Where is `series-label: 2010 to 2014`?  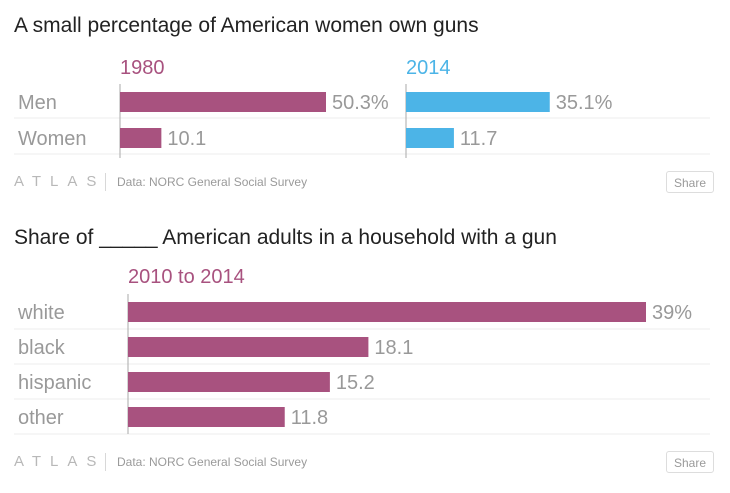 series-label: 2010 to 2014 is located at coordinates (186, 277).